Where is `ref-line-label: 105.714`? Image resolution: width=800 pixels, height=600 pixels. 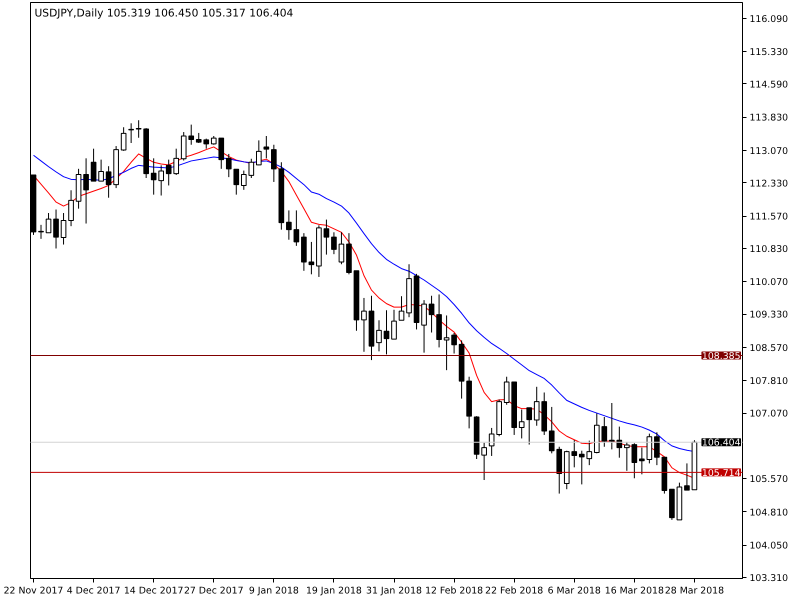 ref-line-label: 105.714 is located at coordinates (721, 473).